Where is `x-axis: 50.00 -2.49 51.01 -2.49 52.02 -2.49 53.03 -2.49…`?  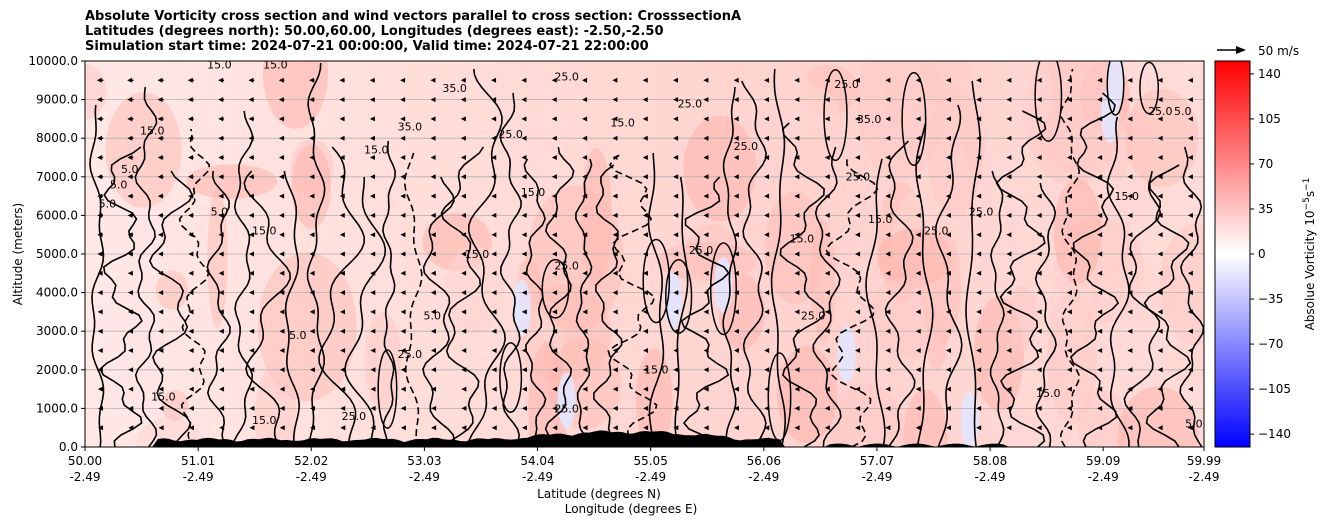 x-axis: 50.00 -2.49 51.01 -2.49 52.02 -2.49 53.03 -2.49… is located at coordinates (644, 465).